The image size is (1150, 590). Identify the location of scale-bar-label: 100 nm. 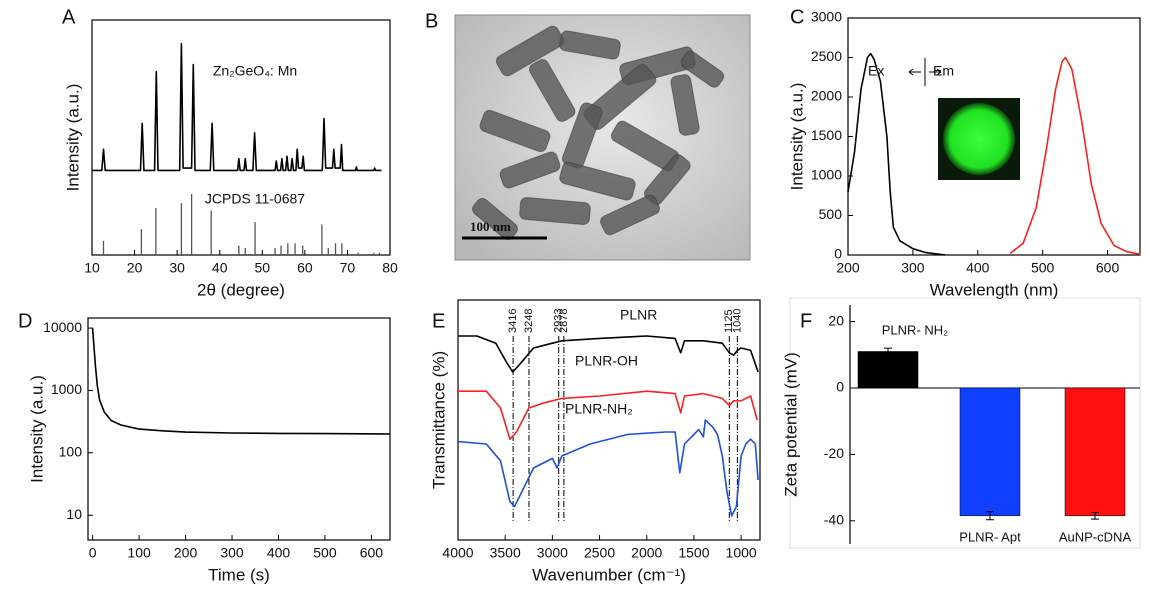
(490, 226).